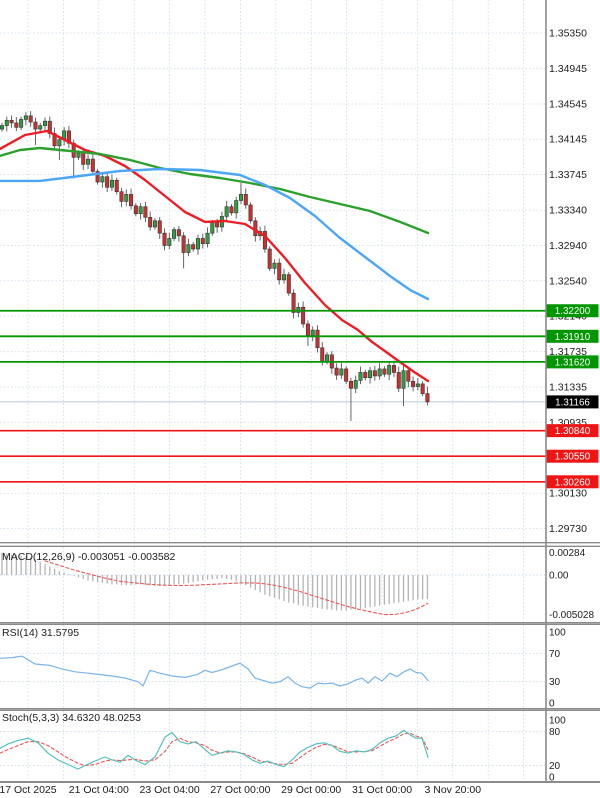 The image size is (600, 798). What do you see at coordinates (99, 790) in the screenshot?
I see `x-axis-label: 21 Oct 04:00` at bounding box center [99, 790].